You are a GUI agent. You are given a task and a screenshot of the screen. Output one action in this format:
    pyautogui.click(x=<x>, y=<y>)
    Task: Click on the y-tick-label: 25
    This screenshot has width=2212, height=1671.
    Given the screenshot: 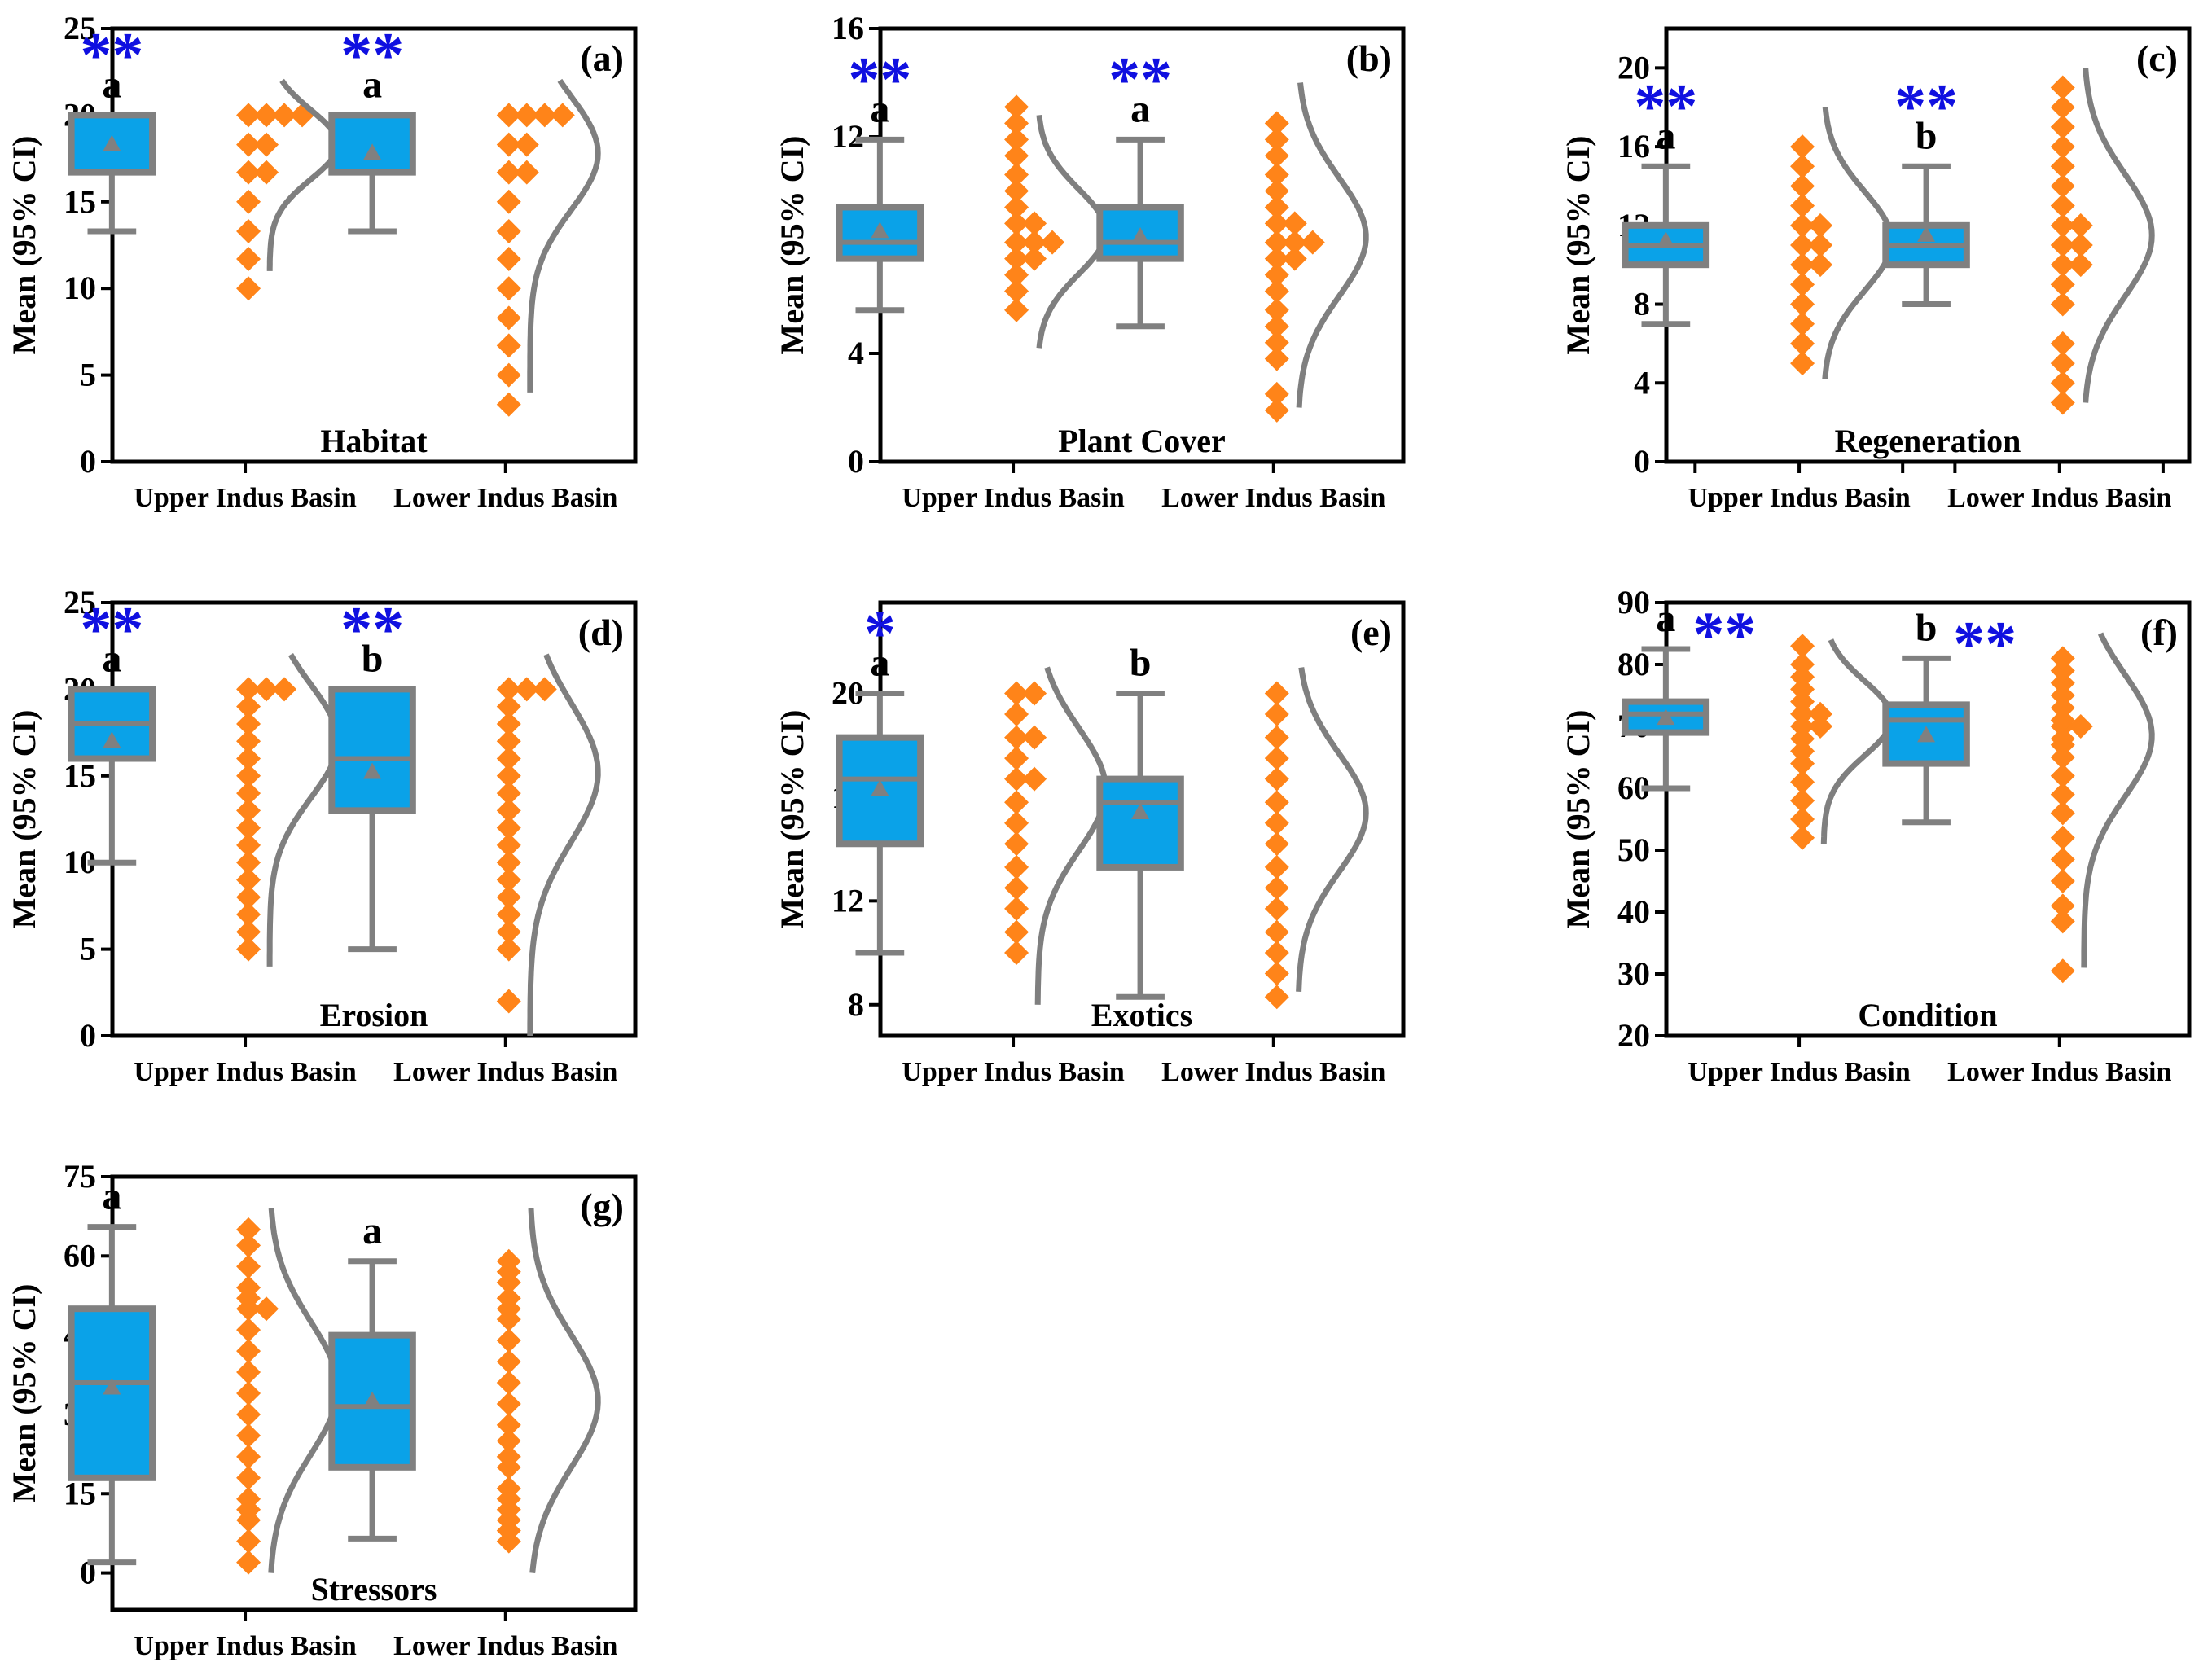 What is the action you would take?
    pyautogui.click(x=80, y=603)
    